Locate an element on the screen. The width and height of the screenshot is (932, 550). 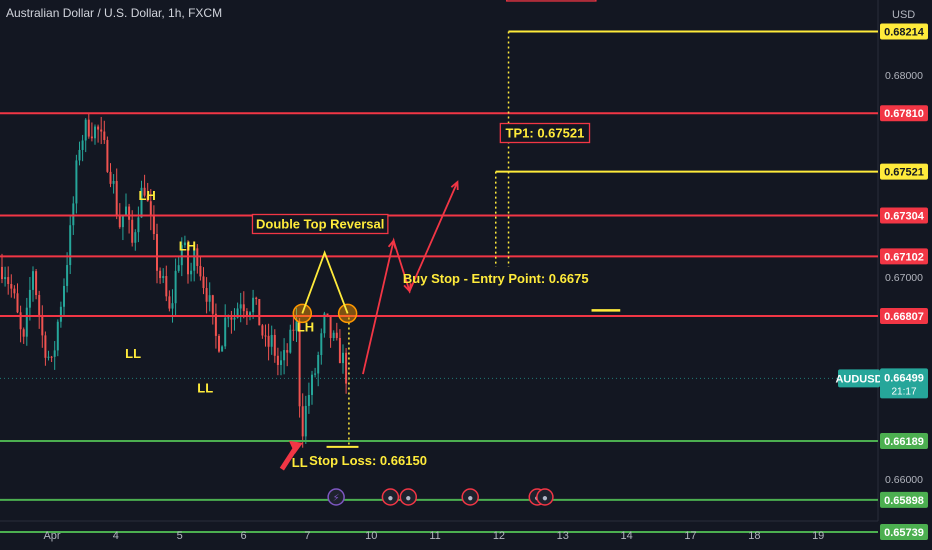
x-tick-label: Apr is located at coordinates (51, 536).